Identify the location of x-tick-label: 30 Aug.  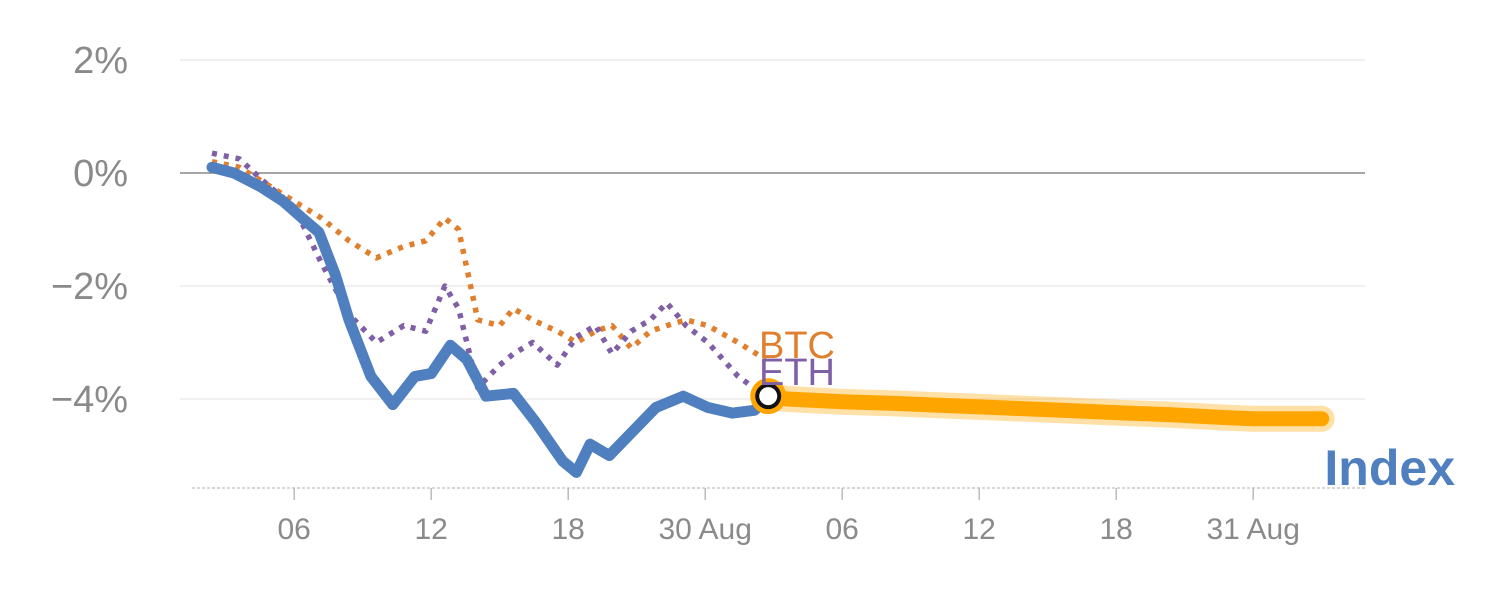
(704, 529).